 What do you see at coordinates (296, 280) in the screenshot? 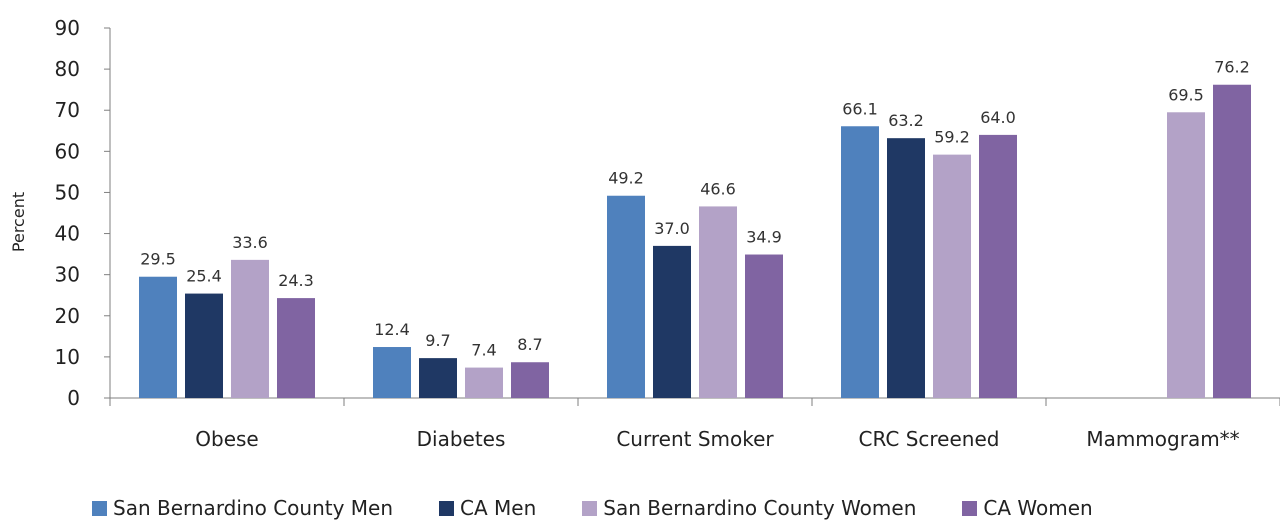
I see `bar-value-label: 24.3` at bounding box center [296, 280].